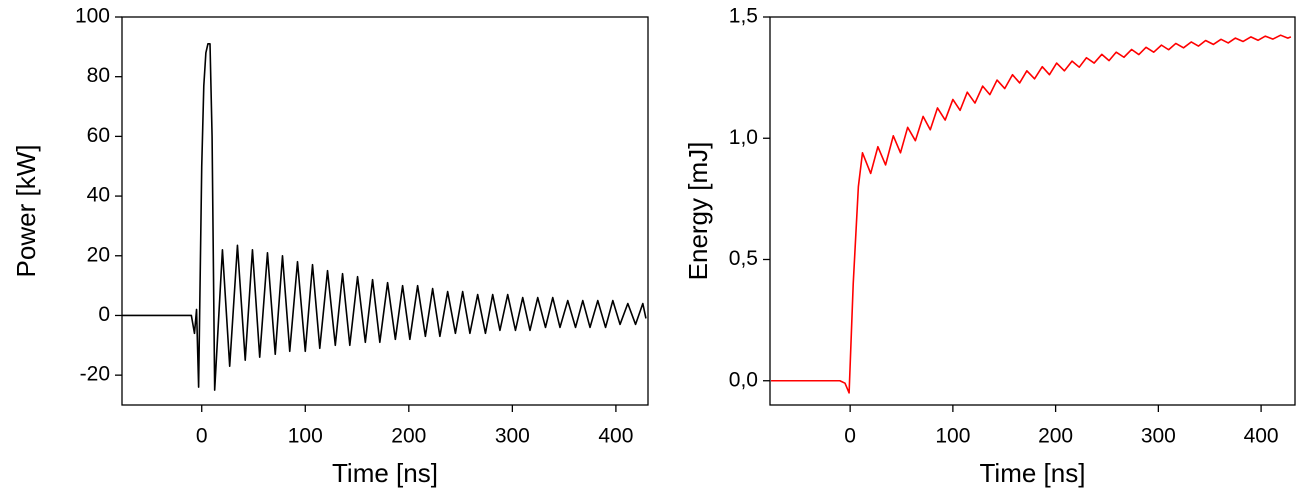 The width and height of the screenshot is (1303, 495). Describe the element at coordinates (698, 211) in the screenshot. I see `y-axis-title: Energy [mJ]` at that location.